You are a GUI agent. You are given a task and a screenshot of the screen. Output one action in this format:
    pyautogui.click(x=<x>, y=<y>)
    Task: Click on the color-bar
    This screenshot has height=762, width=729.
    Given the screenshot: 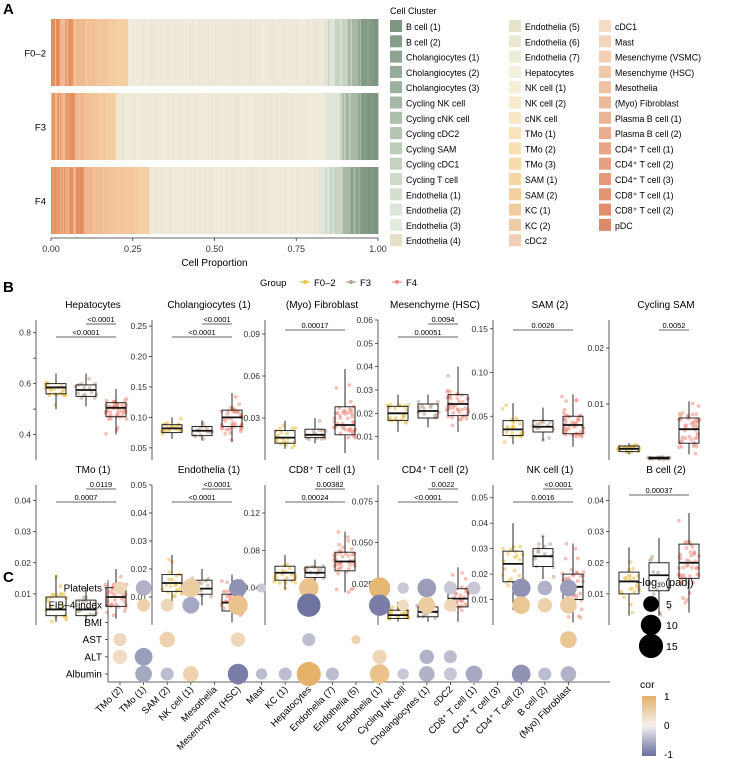 What is the action you would take?
    pyautogui.click(x=649, y=726)
    